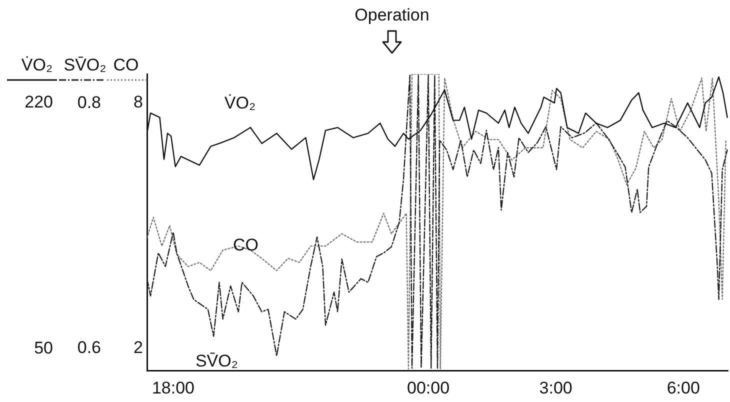 This screenshot has width=730, height=402. What do you see at coordinates (246, 245) in the screenshot?
I see `series-label: CO` at bounding box center [246, 245].